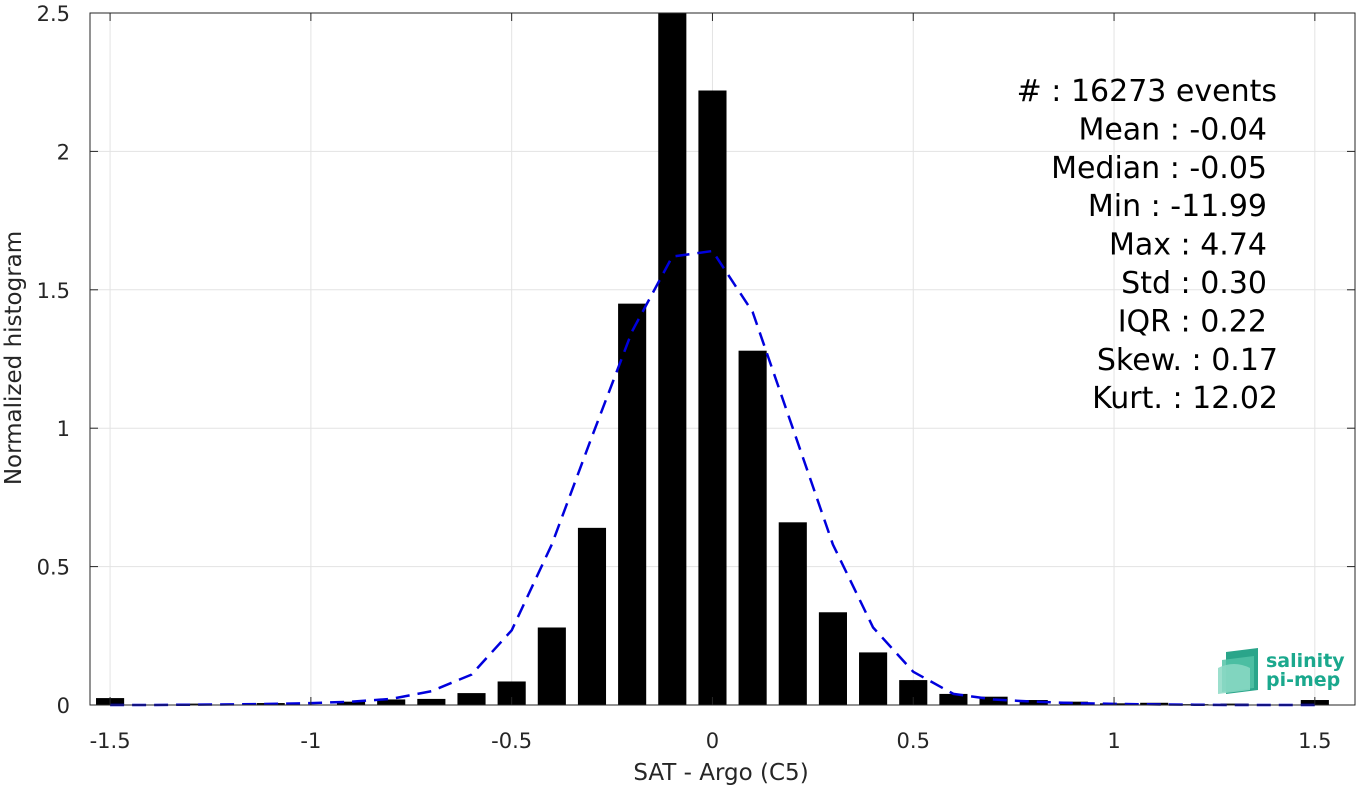  I want to click on x-tick-label: 0.5, so click(913, 741).